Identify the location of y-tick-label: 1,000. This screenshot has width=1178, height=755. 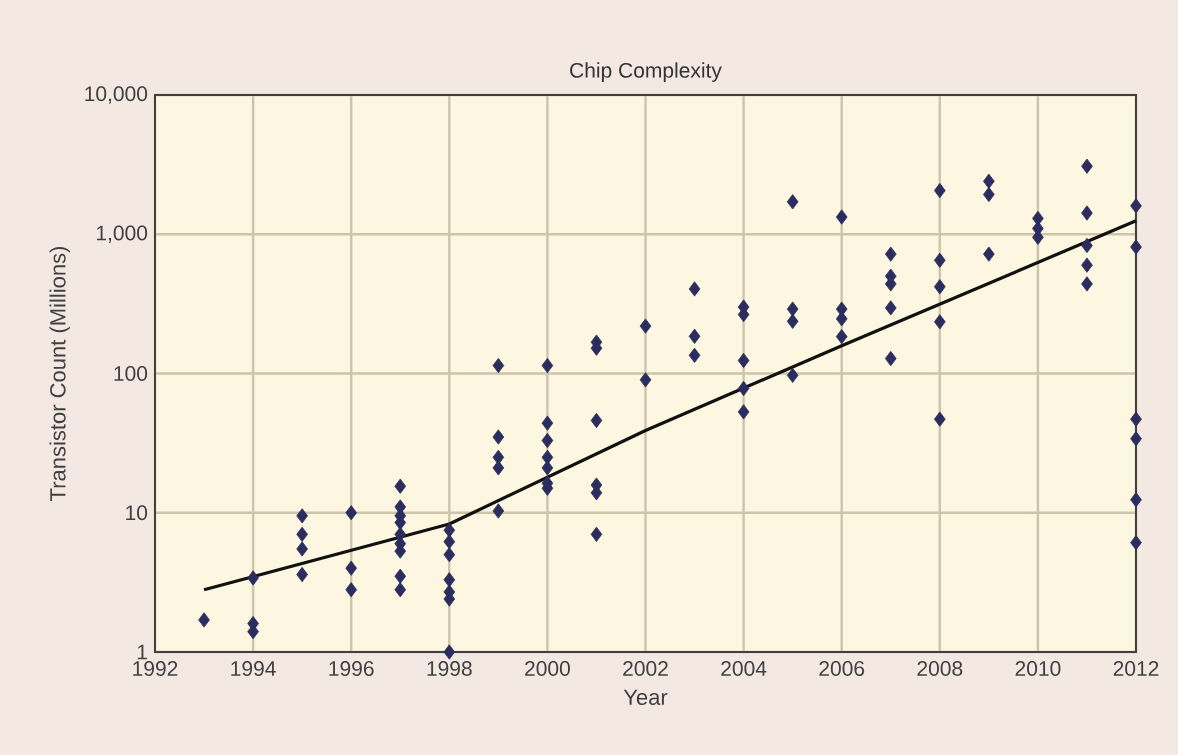
(122, 234).